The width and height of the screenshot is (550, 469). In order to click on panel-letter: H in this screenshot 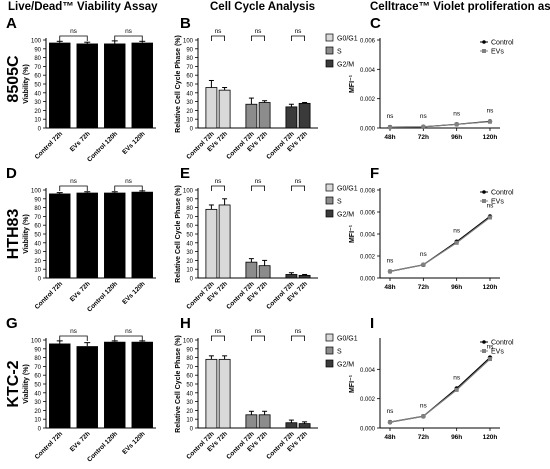, I will do `click(185, 323)`.